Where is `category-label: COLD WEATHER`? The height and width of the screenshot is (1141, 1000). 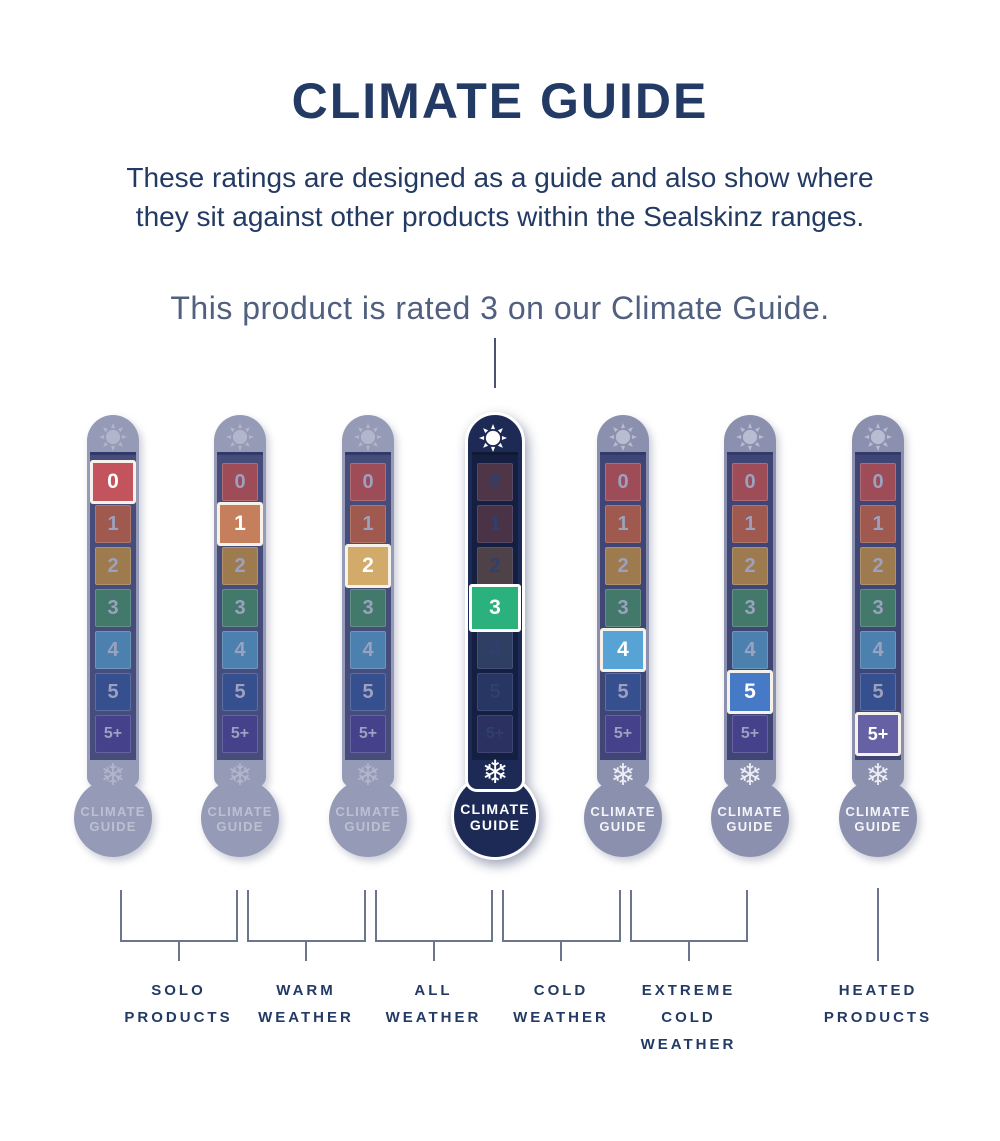 category-label: COLD WEATHER is located at coordinates (561, 1004).